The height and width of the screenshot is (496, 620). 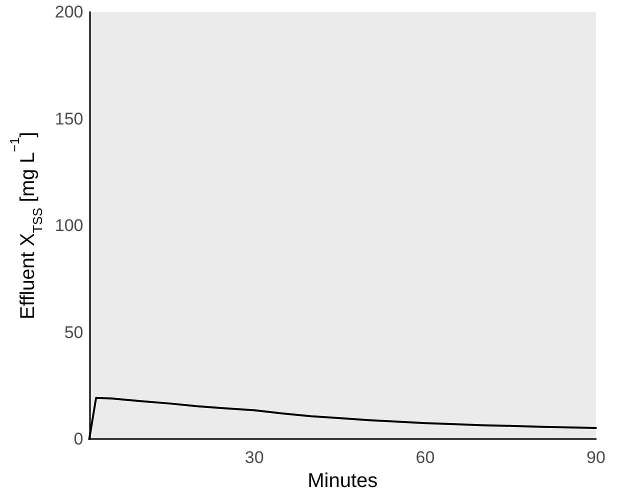 What do you see at coordinates (254, 458) in the screenshot?
I see `x-tick-label: 30` at bounding box center [254, 458].